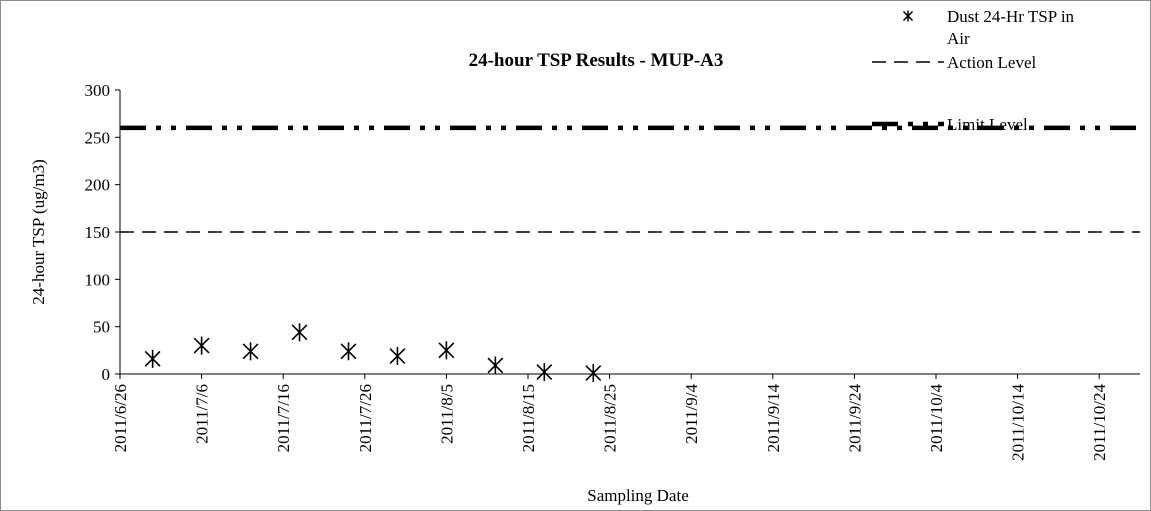 The width and height of the screenshot is (1151, 511). Describe the element at coordinates (98, 232) in the screenshot. I see `y-tick-label: 150` at that location.